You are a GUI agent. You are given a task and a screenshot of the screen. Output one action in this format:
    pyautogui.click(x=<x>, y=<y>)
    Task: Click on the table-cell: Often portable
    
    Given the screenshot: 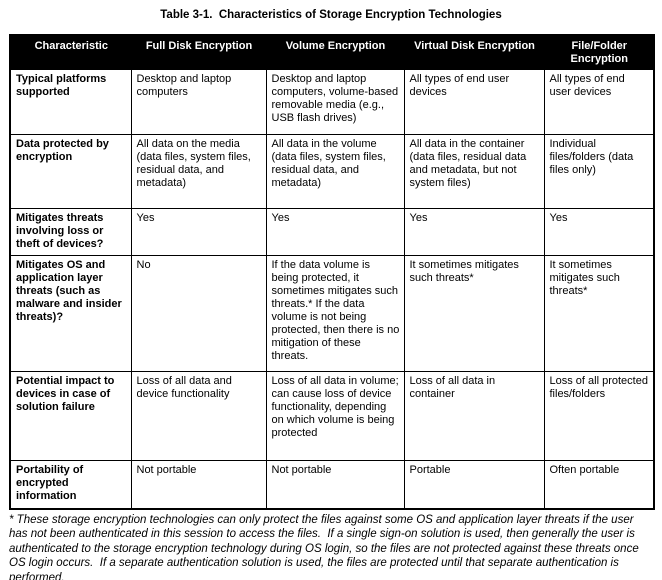 What is the action you would take?
    pyautogui.click(x=599, y=484)
    